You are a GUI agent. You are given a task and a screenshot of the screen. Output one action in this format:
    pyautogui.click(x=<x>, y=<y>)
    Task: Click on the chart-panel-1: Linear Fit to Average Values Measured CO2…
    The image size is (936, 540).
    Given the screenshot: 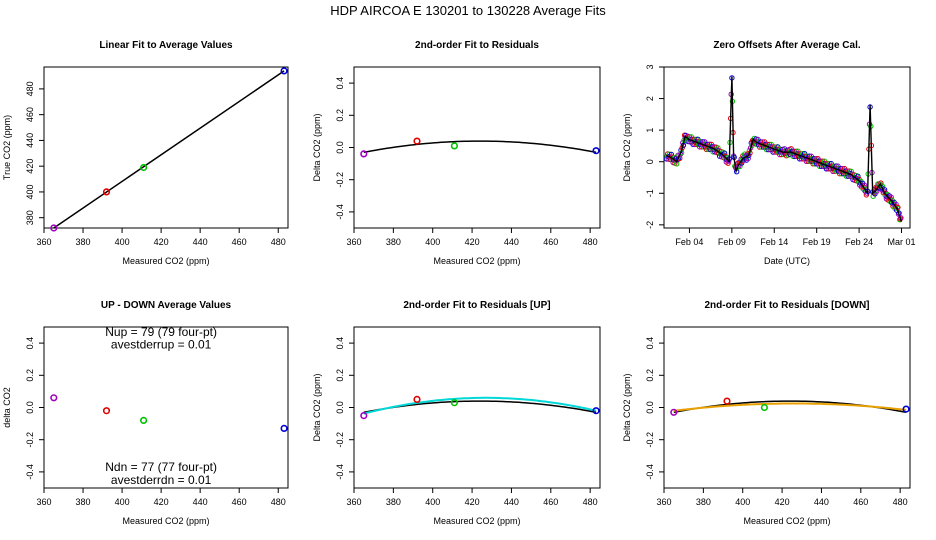 What is the action you would take?
    pyautogui.click(x=145, y=153)
    